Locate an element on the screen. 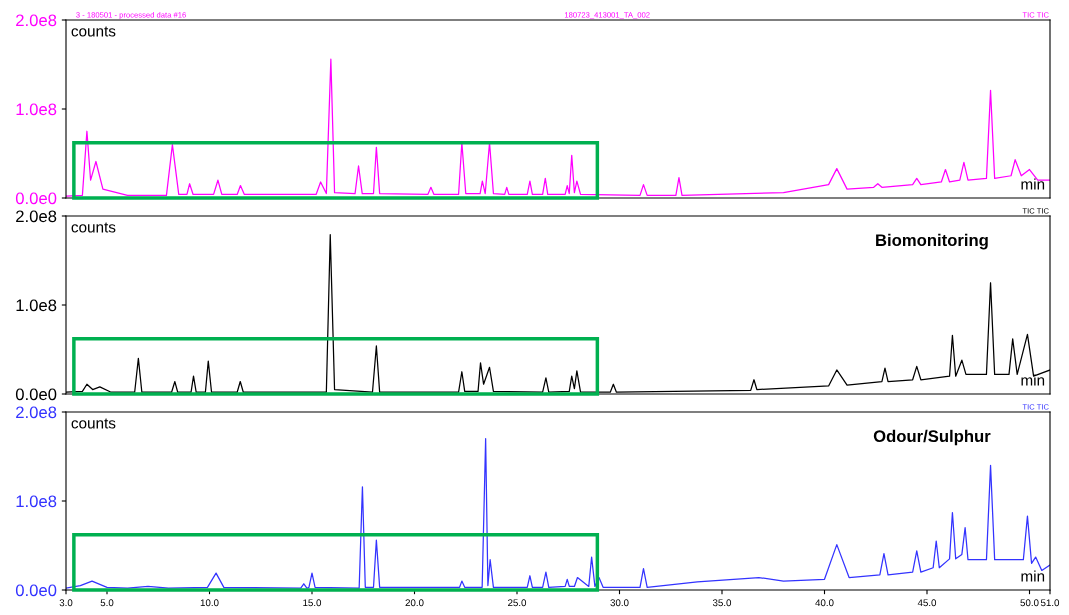 The width and height of the screenshot is (1069, 615). x-tick-label: 45.0 is located at coordinates (927, 603).